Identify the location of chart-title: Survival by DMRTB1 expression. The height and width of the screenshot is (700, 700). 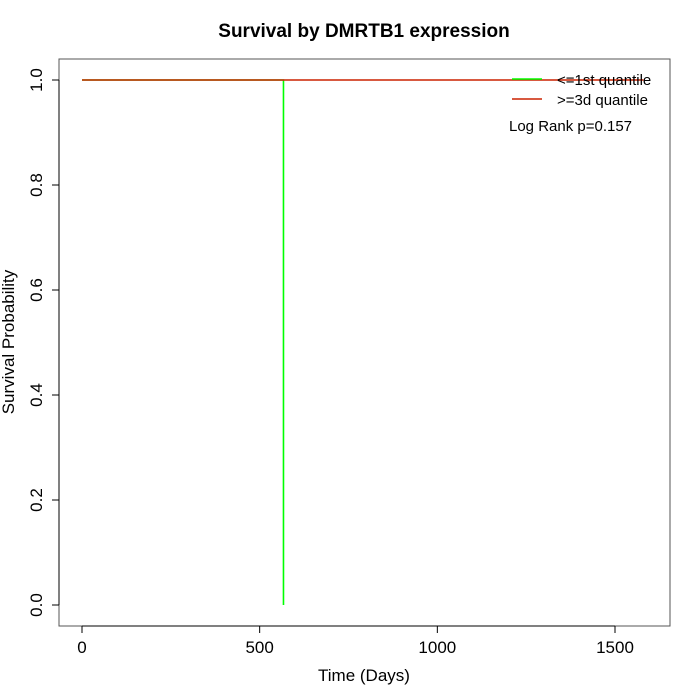
(363, 31).